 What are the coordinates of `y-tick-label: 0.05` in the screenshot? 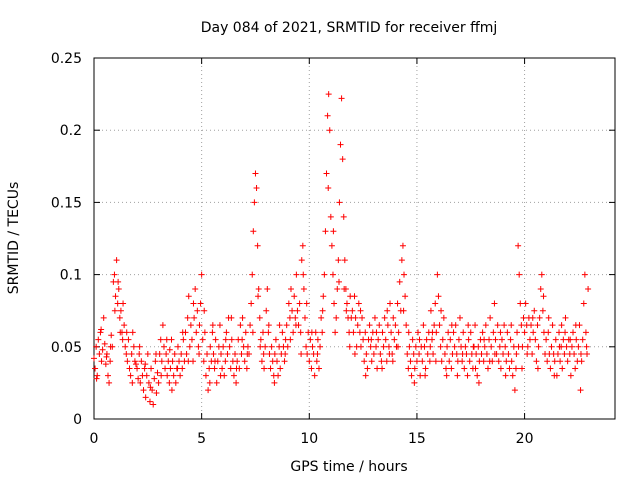 It's located at (66, 348).